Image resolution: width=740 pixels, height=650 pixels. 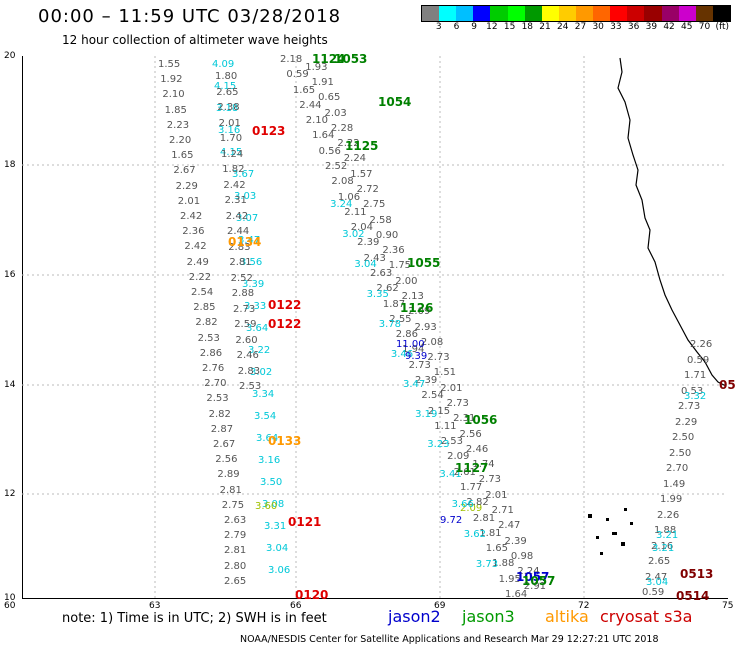 What do you see at coordinates (316, 67) in the screenshot?
I see `track-c-value: 1.93` at bounding box center [316, 67].